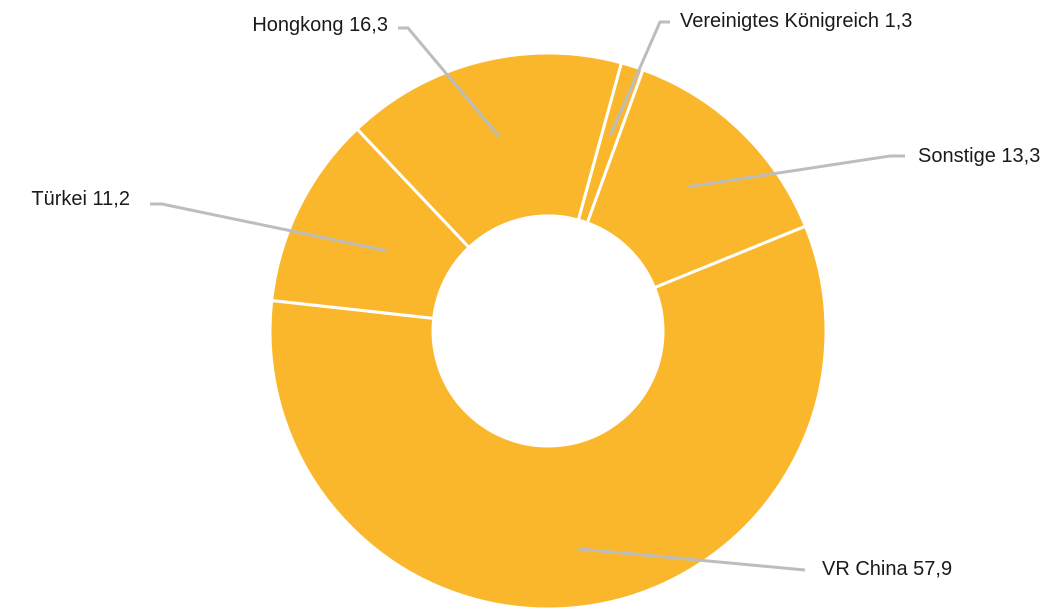 The height and width of the screenshot is (609, 1064). Describe the element at coordinates (59, 199) in the screenshot. I see `label-category: Türkei` at that location.